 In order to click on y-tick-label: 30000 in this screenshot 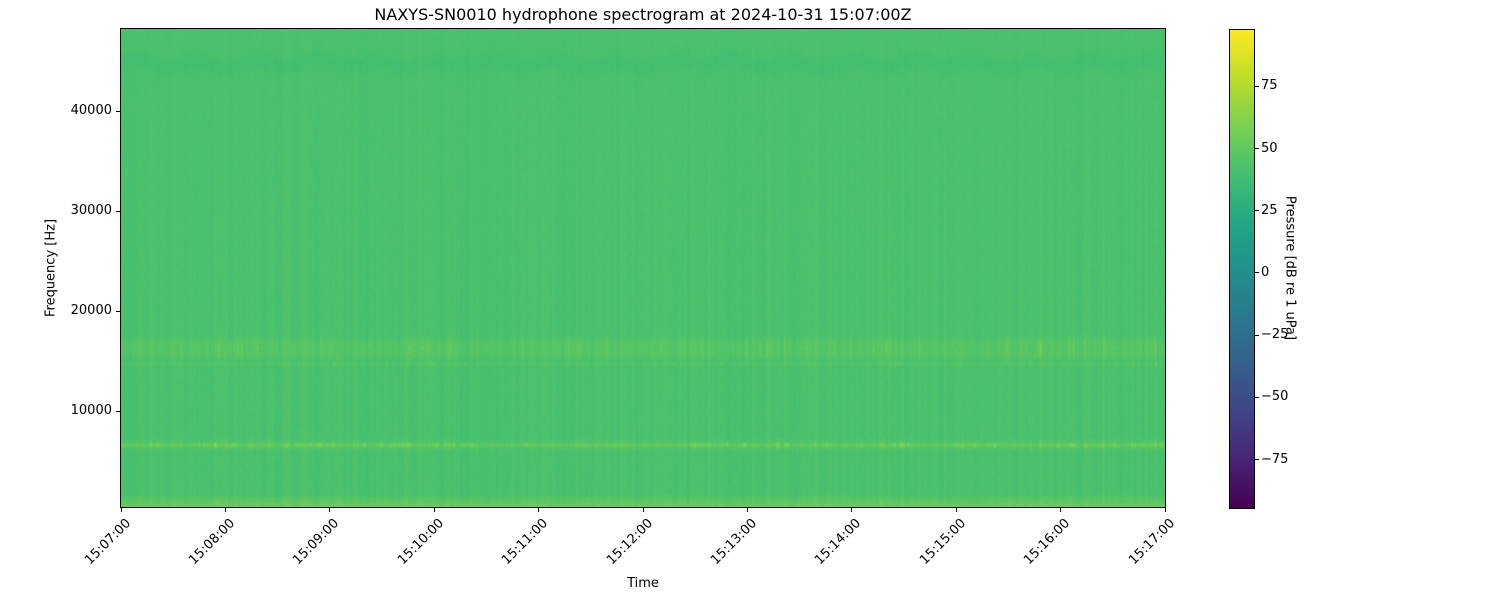, I will do `click(91, 210)`.